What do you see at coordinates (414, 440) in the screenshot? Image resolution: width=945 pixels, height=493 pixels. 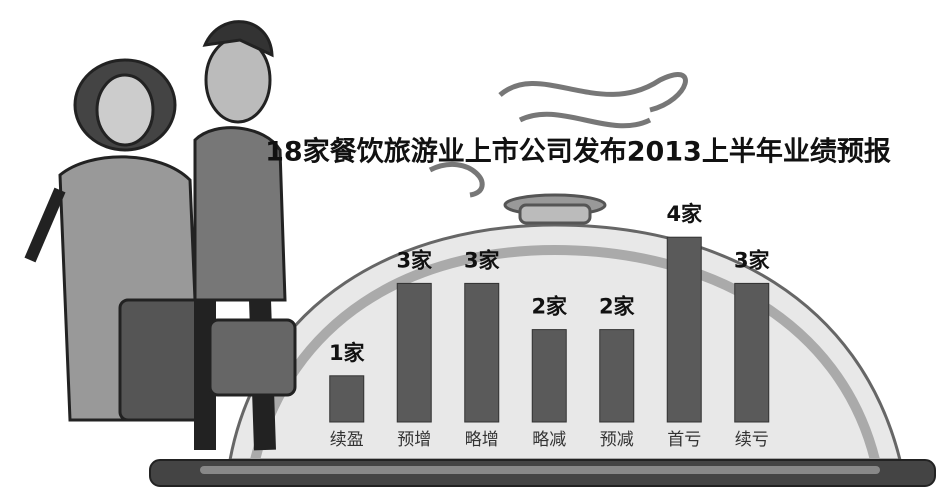 I see `x-tick-label: 预增` at bounding box center [414, 440].